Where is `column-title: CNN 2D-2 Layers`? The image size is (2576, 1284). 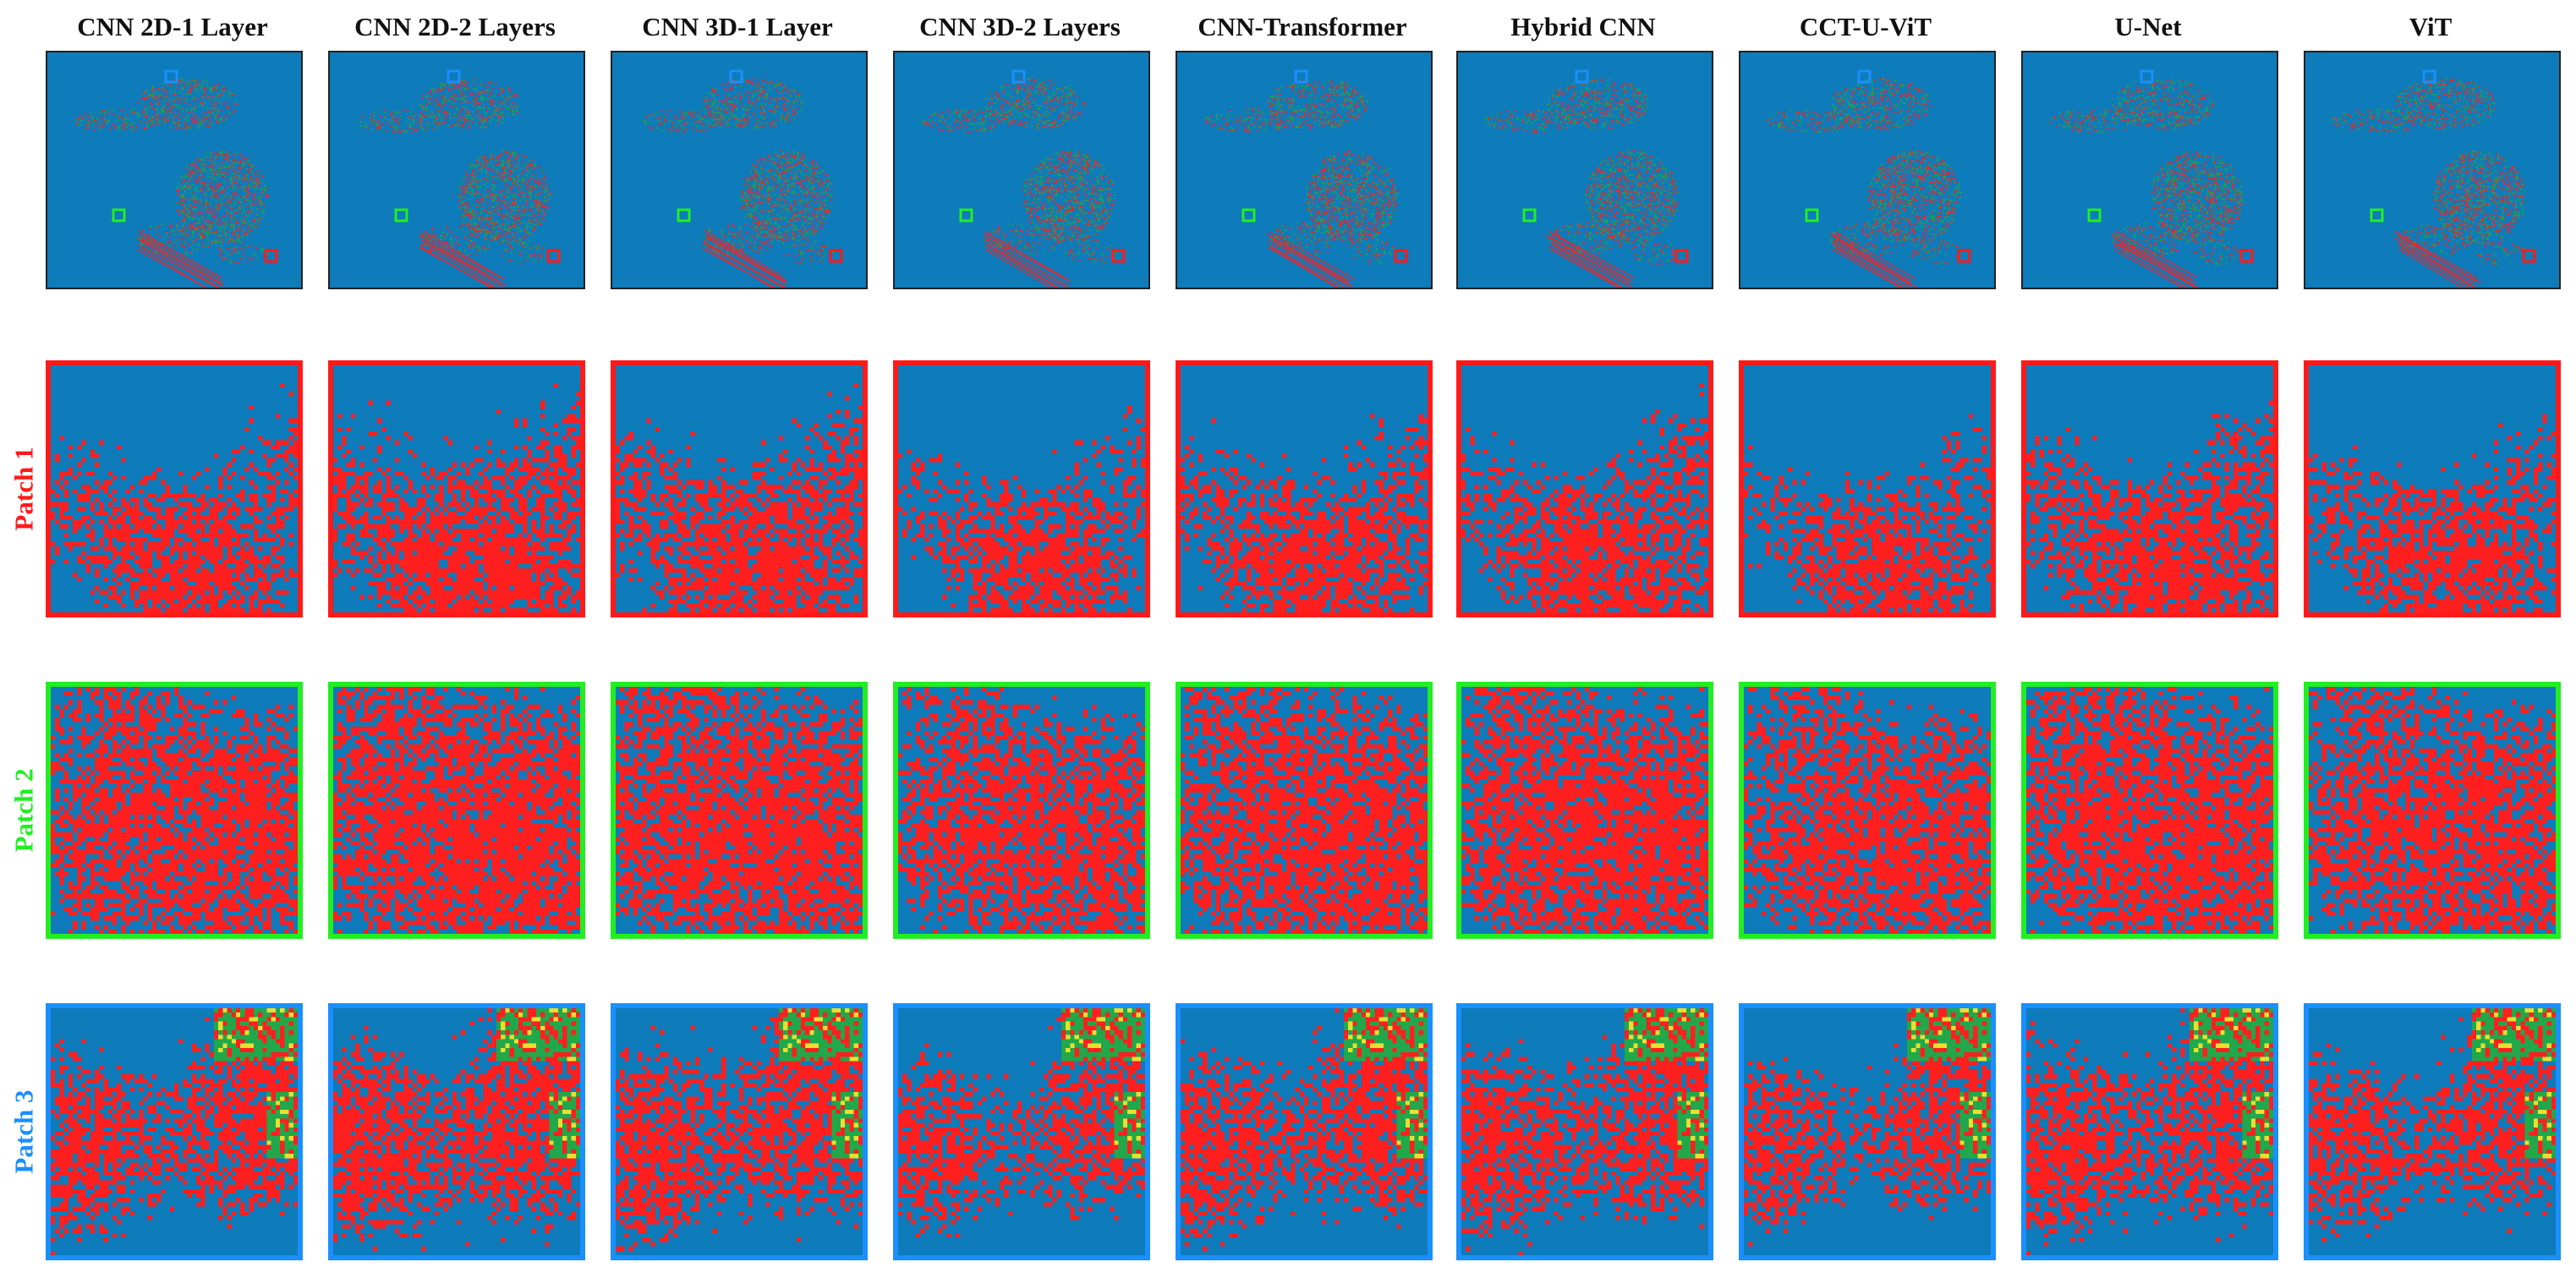 column-title: CNN 2D-2 Layers is located at coordinates (455, 27).